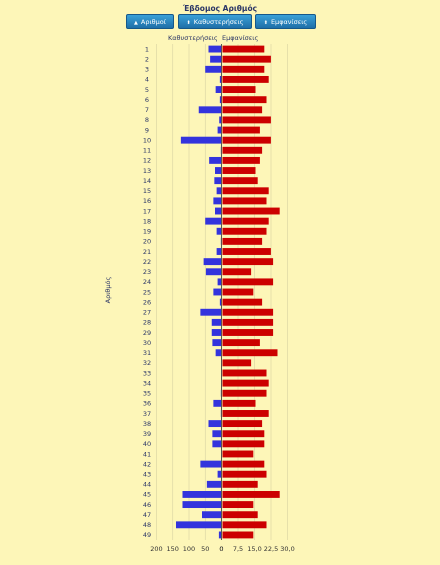  I want to click on category-label: 3, so click(147, 70).